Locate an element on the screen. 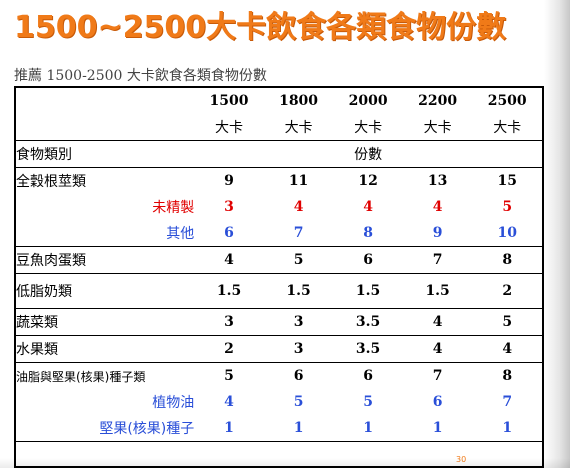 This screenshot has height=468, width=570. category-header: 食物類別 is located at coordinates (105, 154).